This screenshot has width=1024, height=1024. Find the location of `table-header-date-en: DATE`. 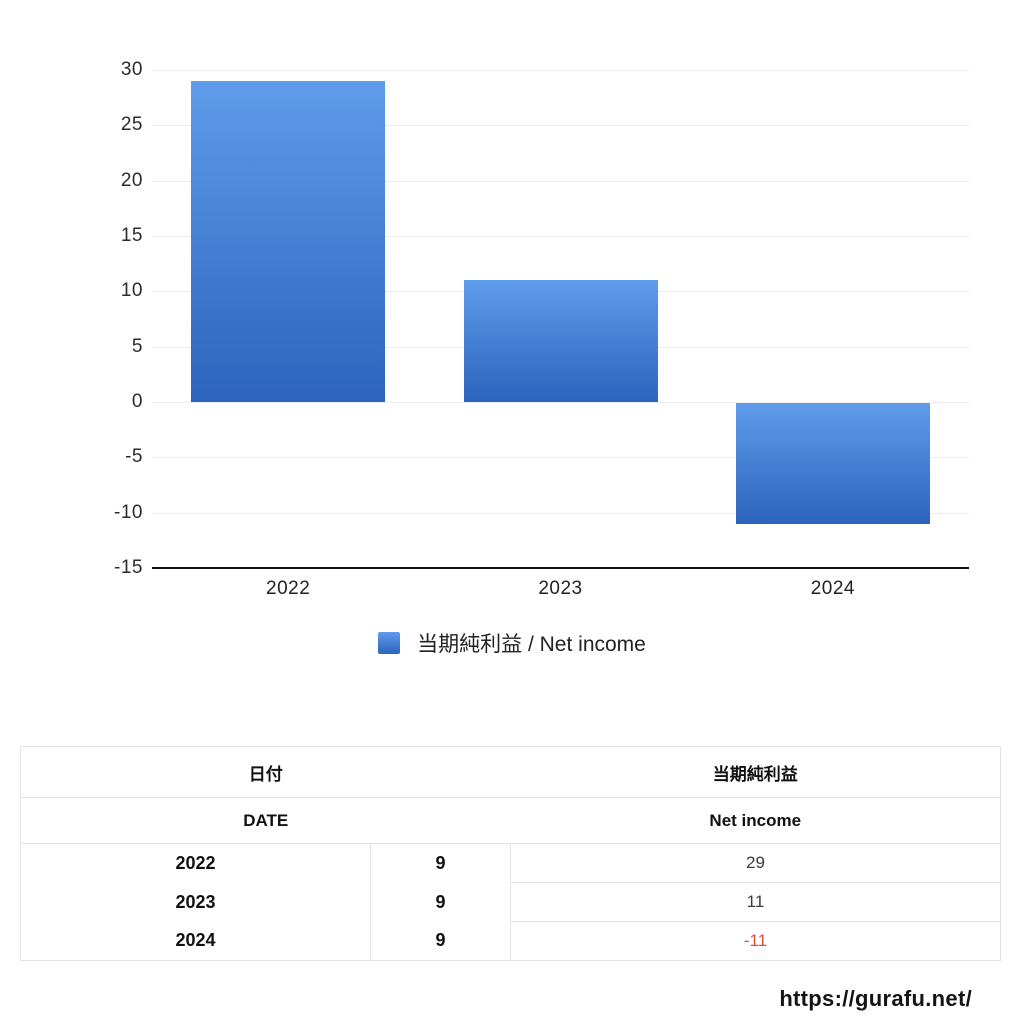

table-header-date-en: DATE is located at coordinates (265, 820).